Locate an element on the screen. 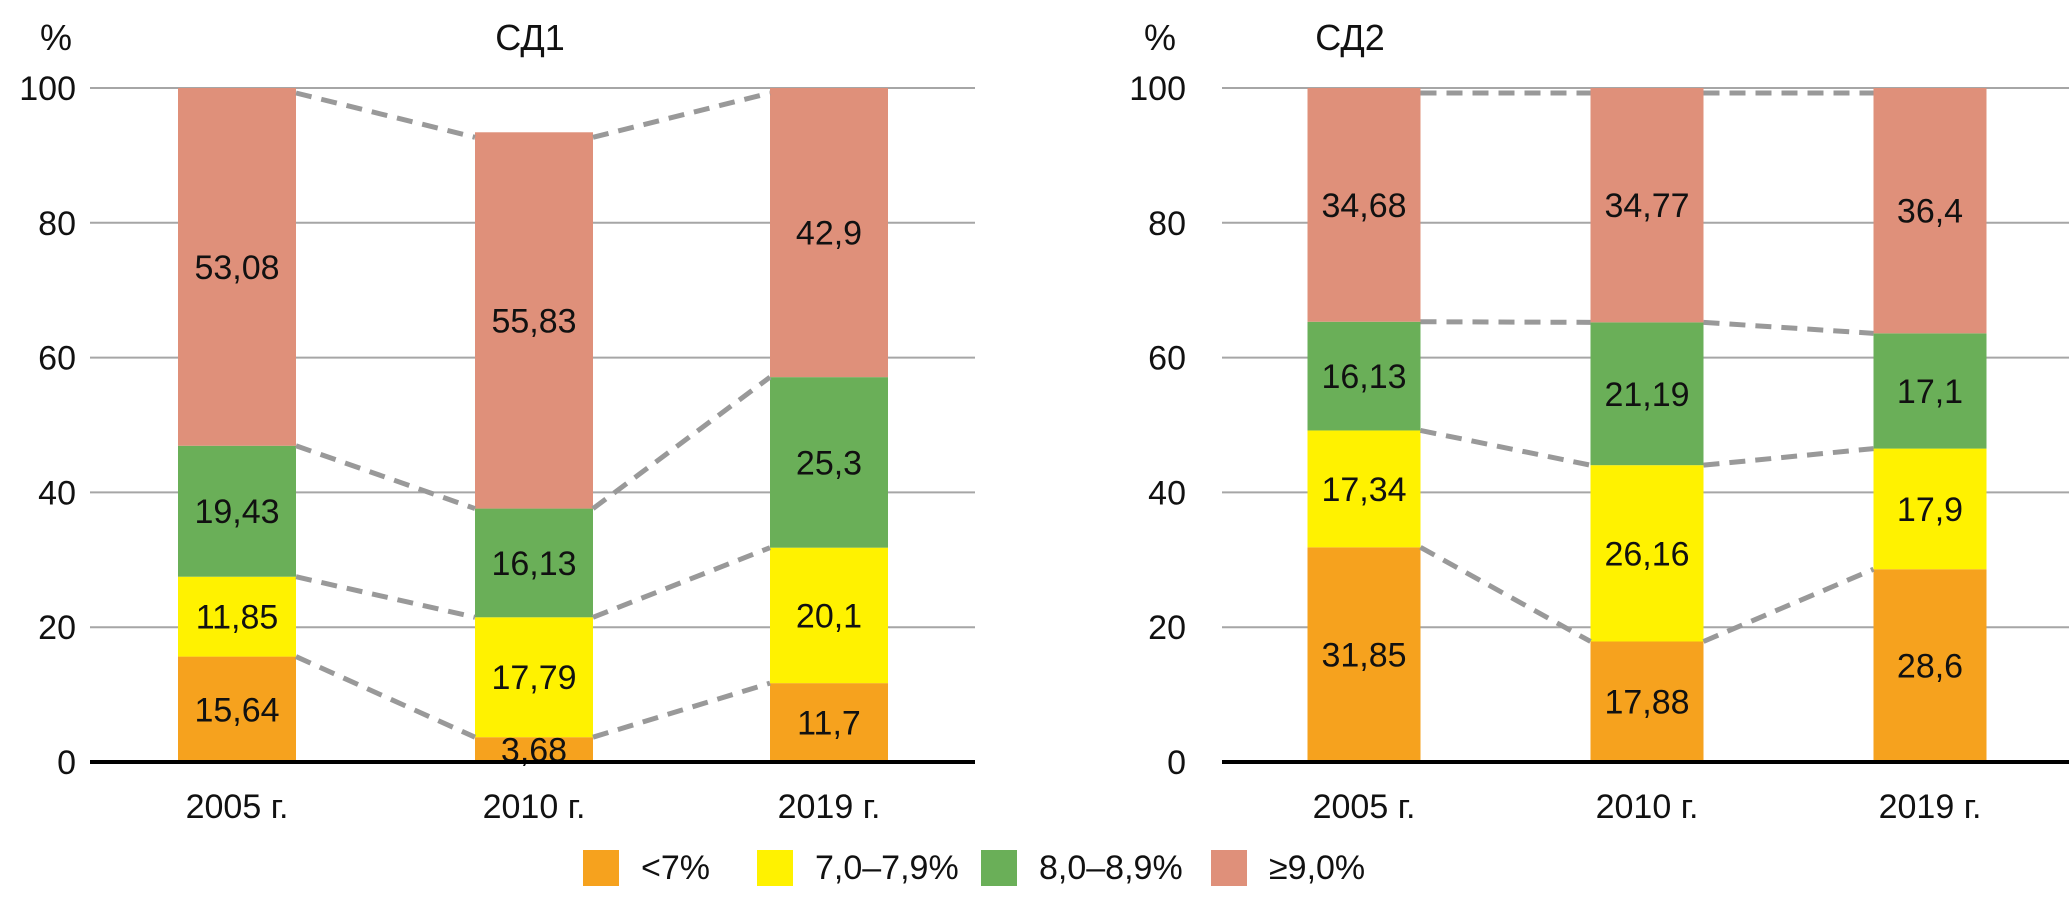  data-label: 19,43 is located at coordinates (236, 512).